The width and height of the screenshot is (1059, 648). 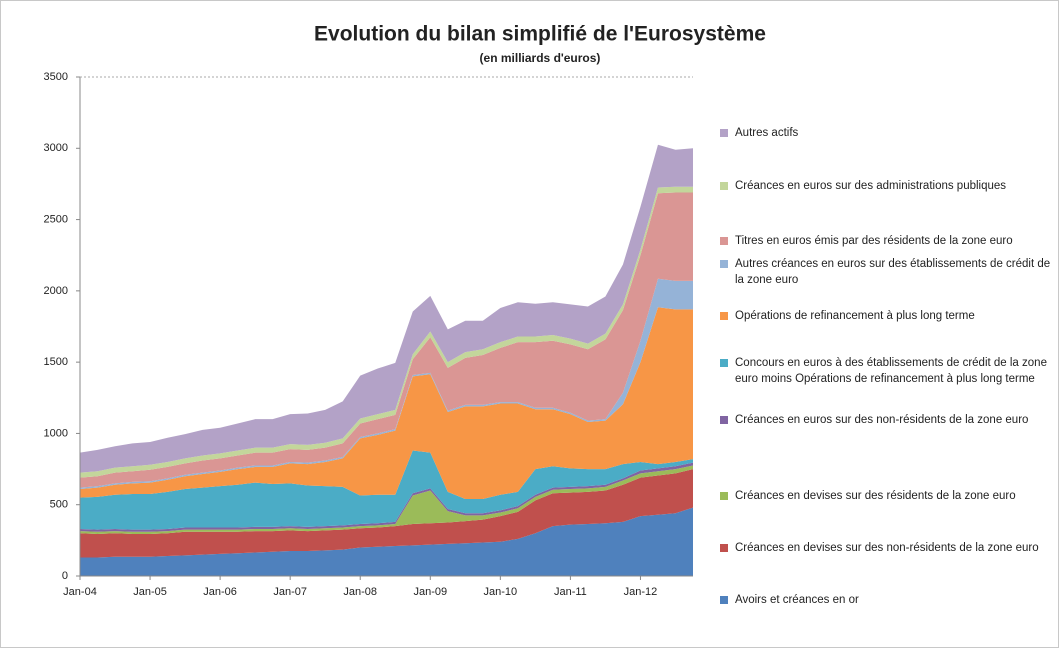 I want to click on legend-item: Avoirs et créances en or, so click(x=887, y=600).